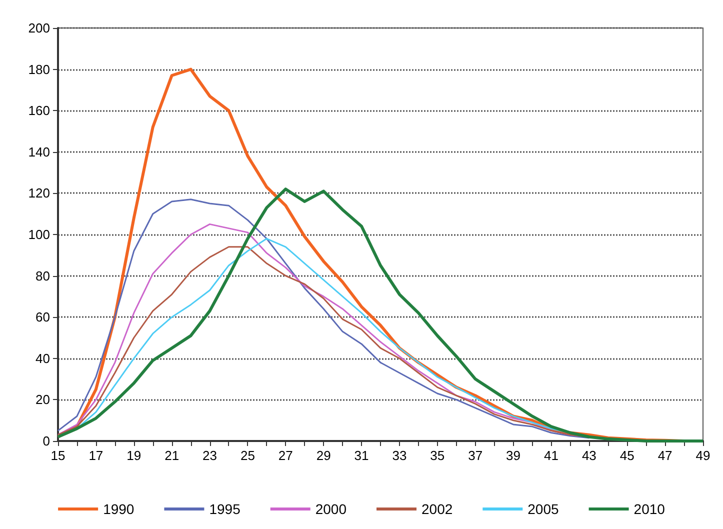 The width and height of the screenshot is (723, 529). I want to click on x-tick-label: 39, so click(513, 455).